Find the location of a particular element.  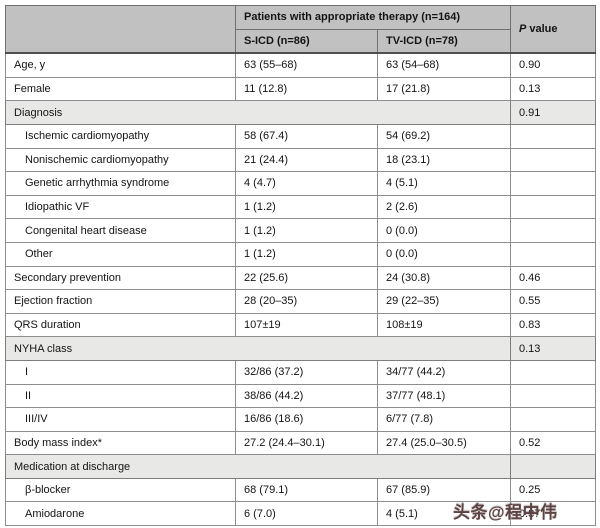

sicd-value-cell: 27.2 (24.4–30.1) is located at coordinates (306, 443).